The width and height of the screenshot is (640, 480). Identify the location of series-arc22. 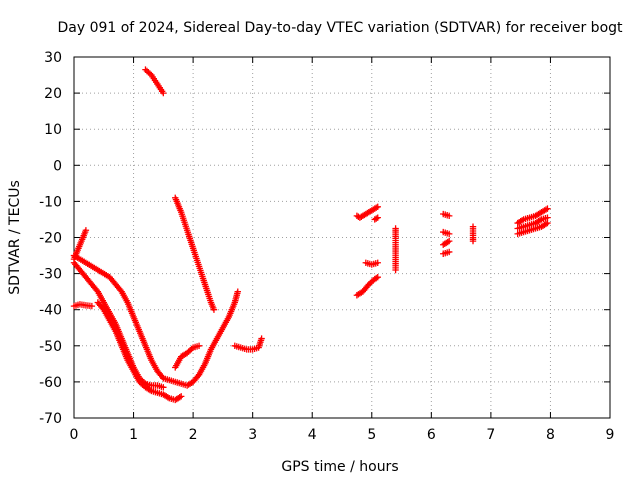
(532, 228).